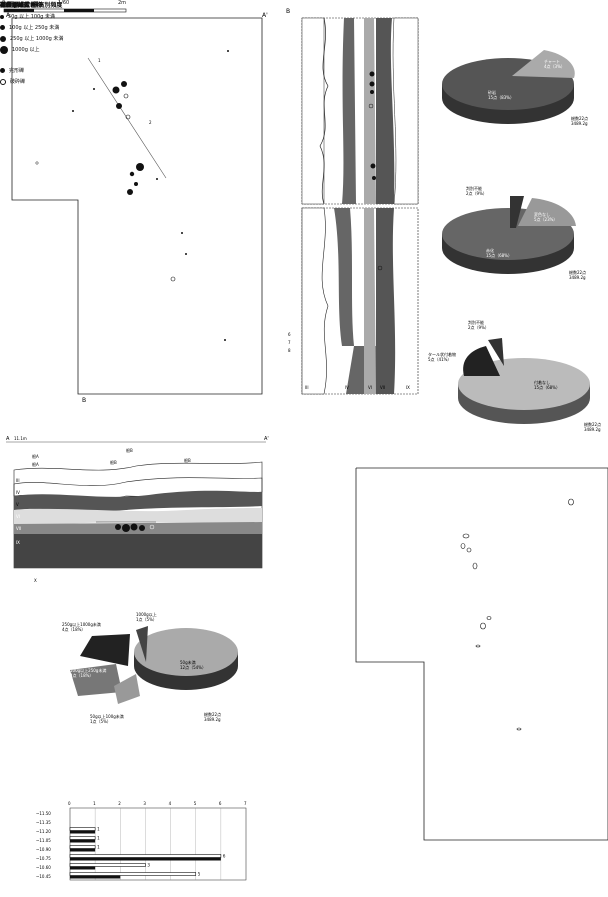 This screenshot has height=897, width=608. What do you see at coordinates (148, 865) in the screenshot?
I see `bar-data-label: 3` at bounding box center [148, 865].